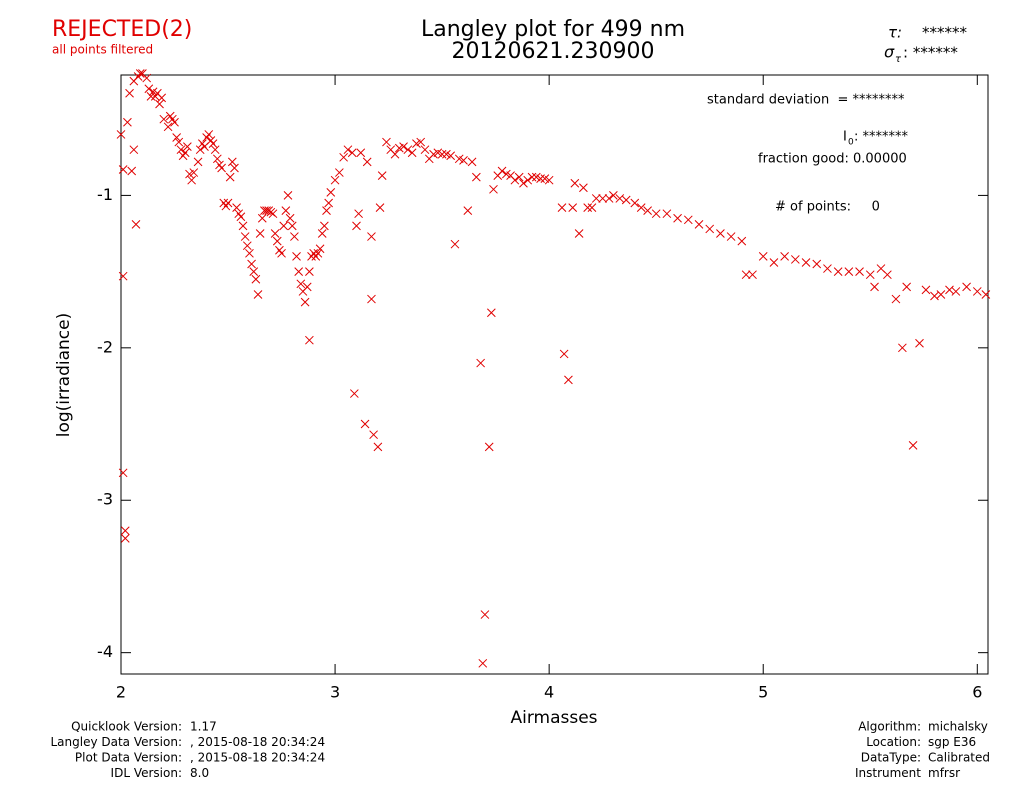  Describe the element at coordinates (832, 159) in the screenshot. I see `fraction-good: fraction good: 0.00000` at that location.